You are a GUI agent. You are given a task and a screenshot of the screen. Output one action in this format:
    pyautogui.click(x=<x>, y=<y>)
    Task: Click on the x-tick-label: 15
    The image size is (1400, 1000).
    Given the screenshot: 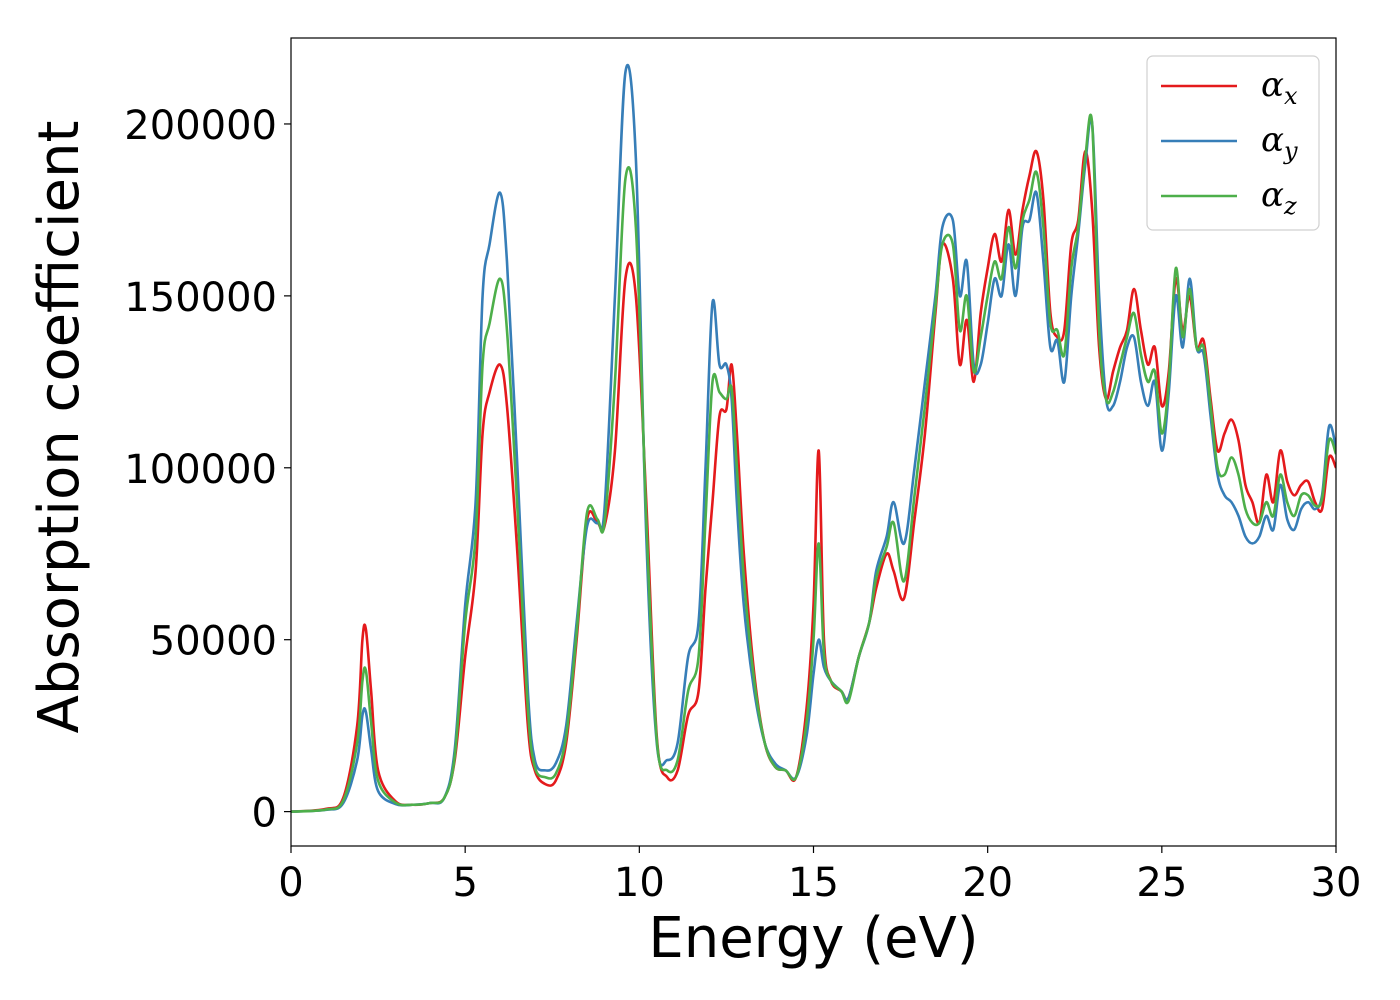 What is the action you would take?
    pyautogui.click(x=813, y=883)
    